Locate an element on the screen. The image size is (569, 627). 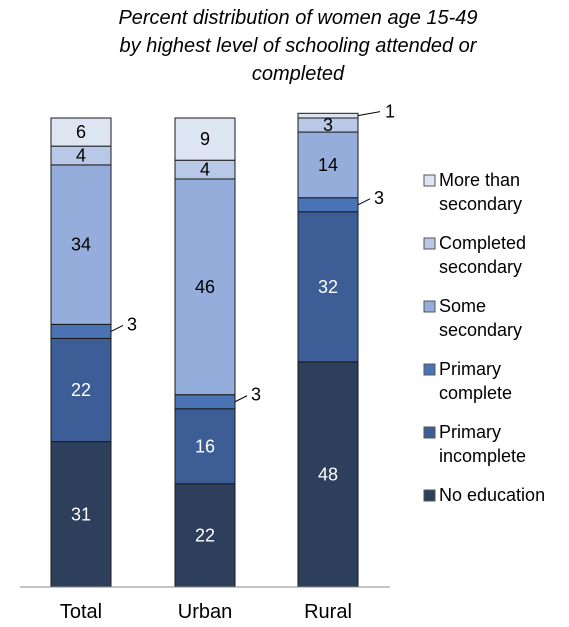
data-label: 6 is located at coordinates (81, 132).